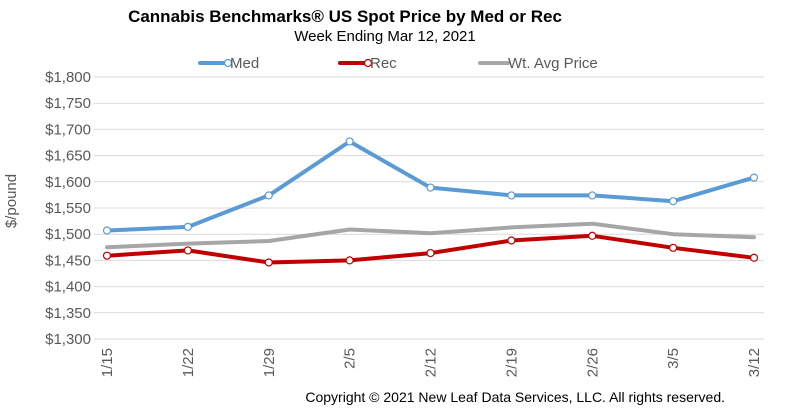  I want to click on legend-marker-med, so click(228, 63).